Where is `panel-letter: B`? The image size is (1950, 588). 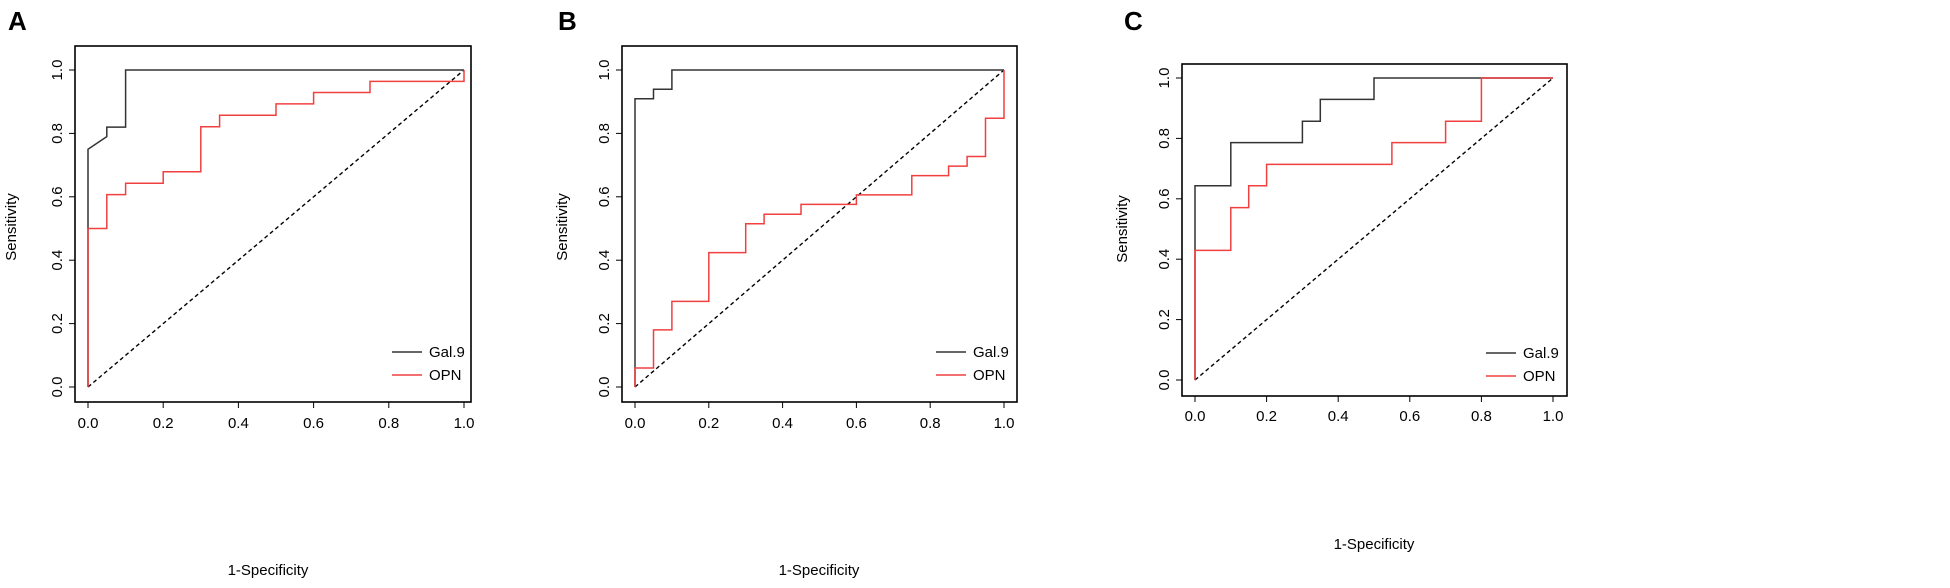 panel-letter: B is located at coordinates (567, 21).